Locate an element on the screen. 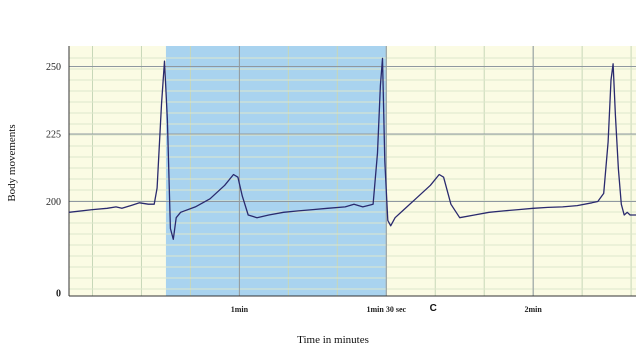 The image size is (638, 352). x-tick-label: 1min is located at coordinates (240, 309).